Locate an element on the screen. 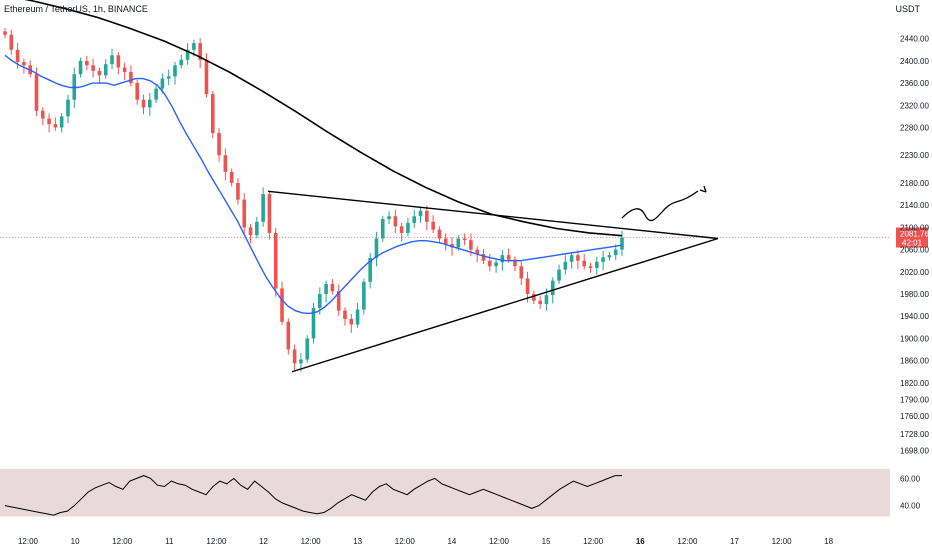 The image size is (932, 550). last-price-tag is located at coordinates (912, 237).